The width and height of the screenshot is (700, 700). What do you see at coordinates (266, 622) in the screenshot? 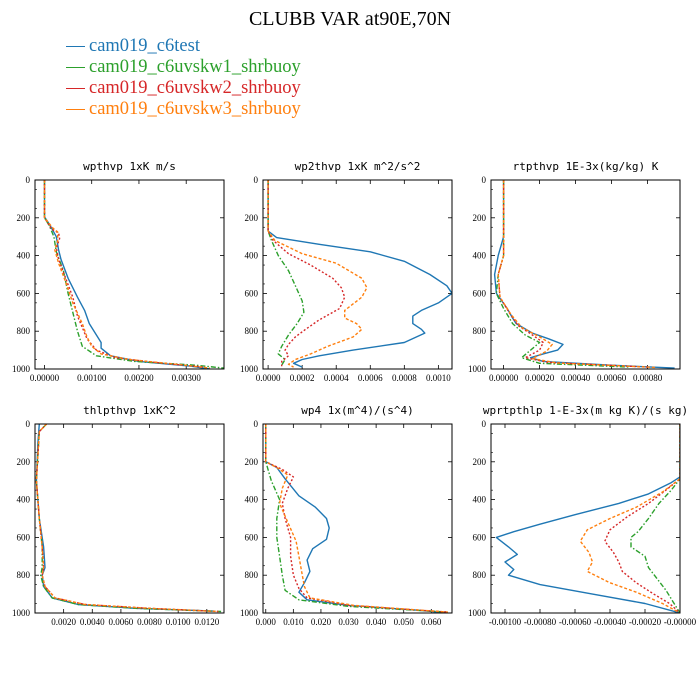
I see `x-tick-label: 0.000` at bounding box center [266, 622].